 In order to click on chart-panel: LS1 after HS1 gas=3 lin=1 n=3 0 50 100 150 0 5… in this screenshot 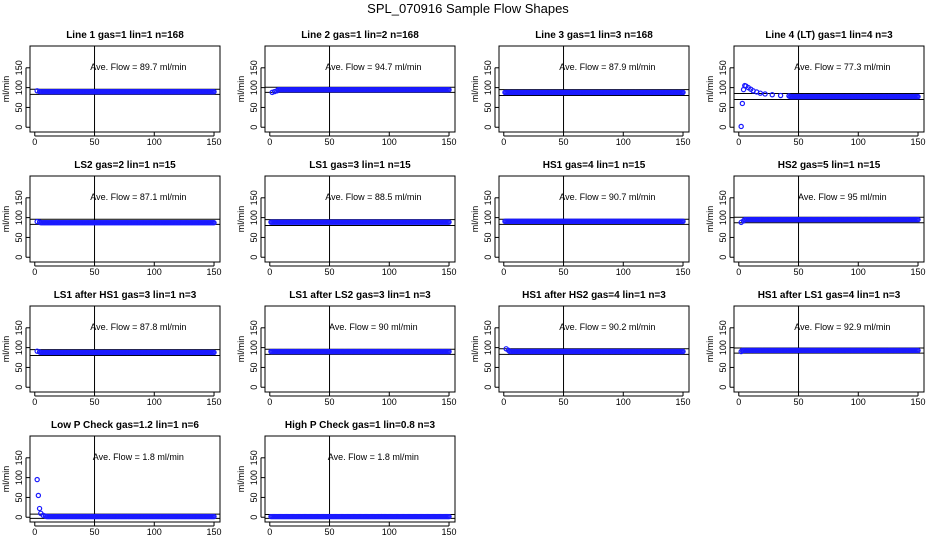, I will do `click(111, 348)`.